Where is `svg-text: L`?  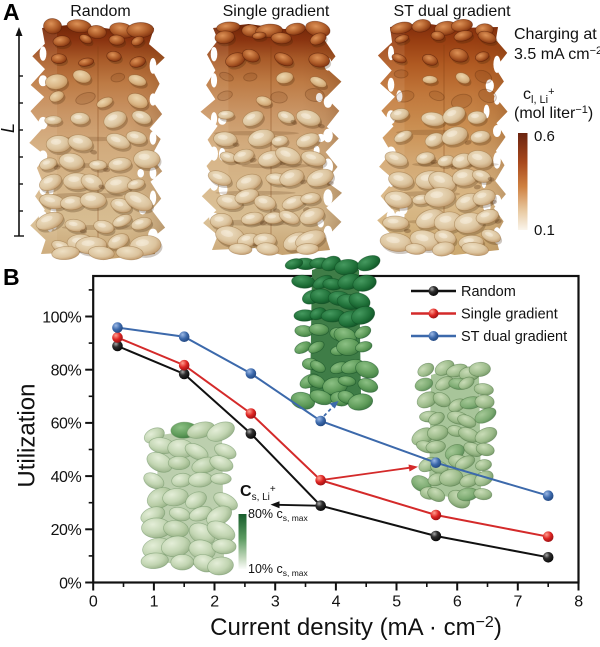 svg-text: L is located at coordinates (9, 128).